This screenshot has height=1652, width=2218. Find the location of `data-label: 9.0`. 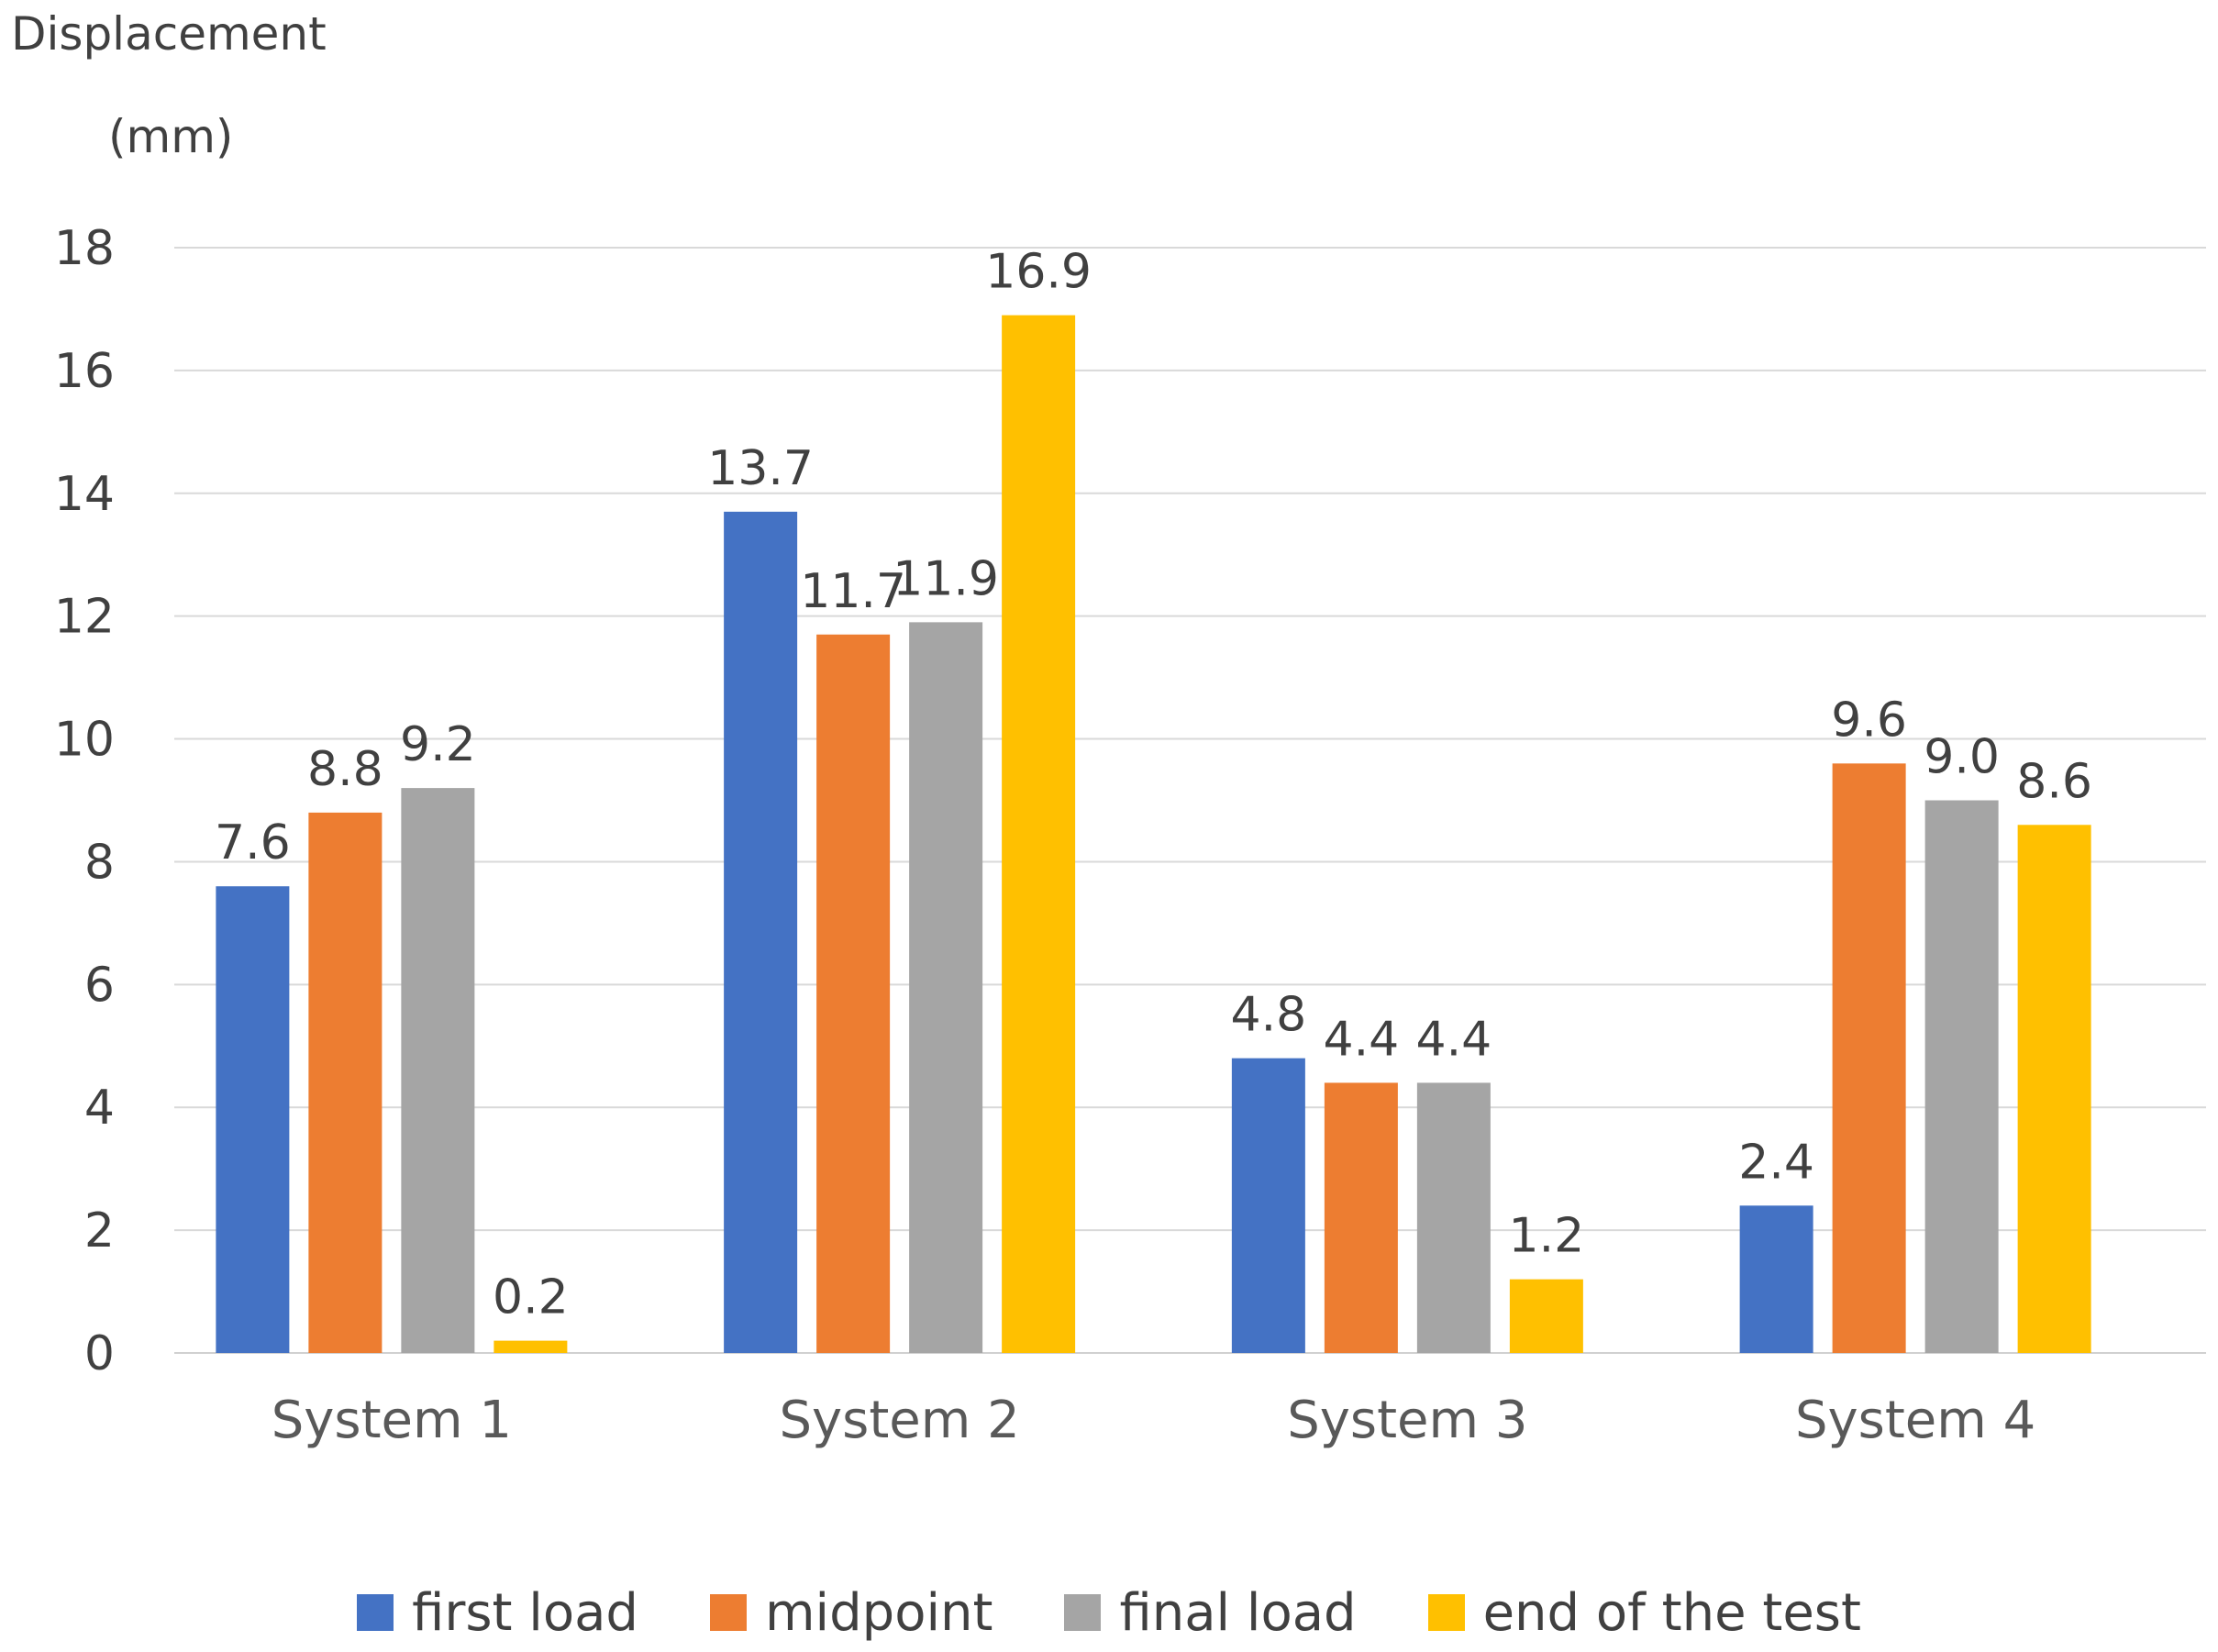

data-label: 9.0 is located at coordinates (1962, 757).